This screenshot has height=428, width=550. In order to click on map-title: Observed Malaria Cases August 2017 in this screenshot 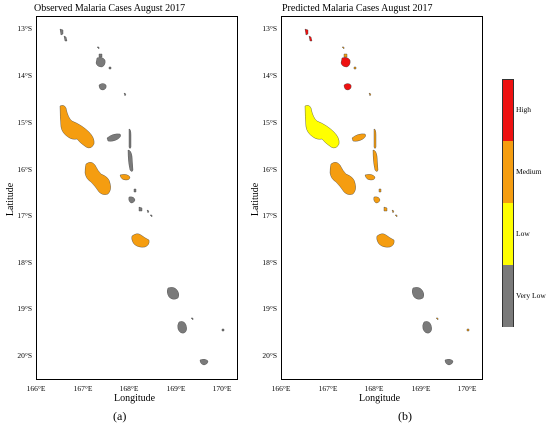, I will do `click(110, 8)`.